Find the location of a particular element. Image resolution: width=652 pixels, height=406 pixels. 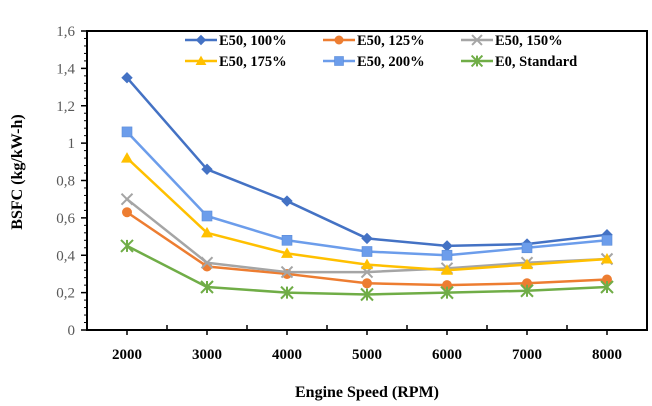

x-tick-label: 6000 is located at coordinates (447, 355).